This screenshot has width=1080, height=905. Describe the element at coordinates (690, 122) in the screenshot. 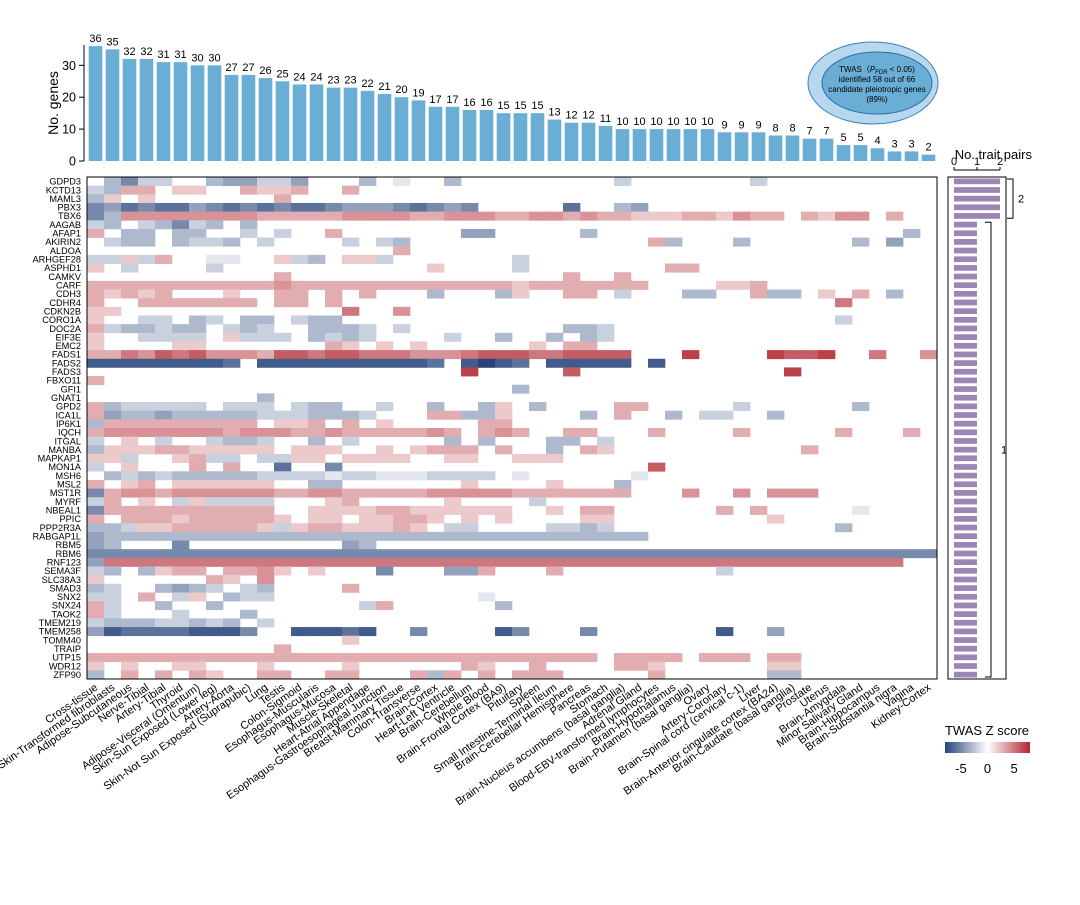

I see `bar-value-label: 10` at that location.